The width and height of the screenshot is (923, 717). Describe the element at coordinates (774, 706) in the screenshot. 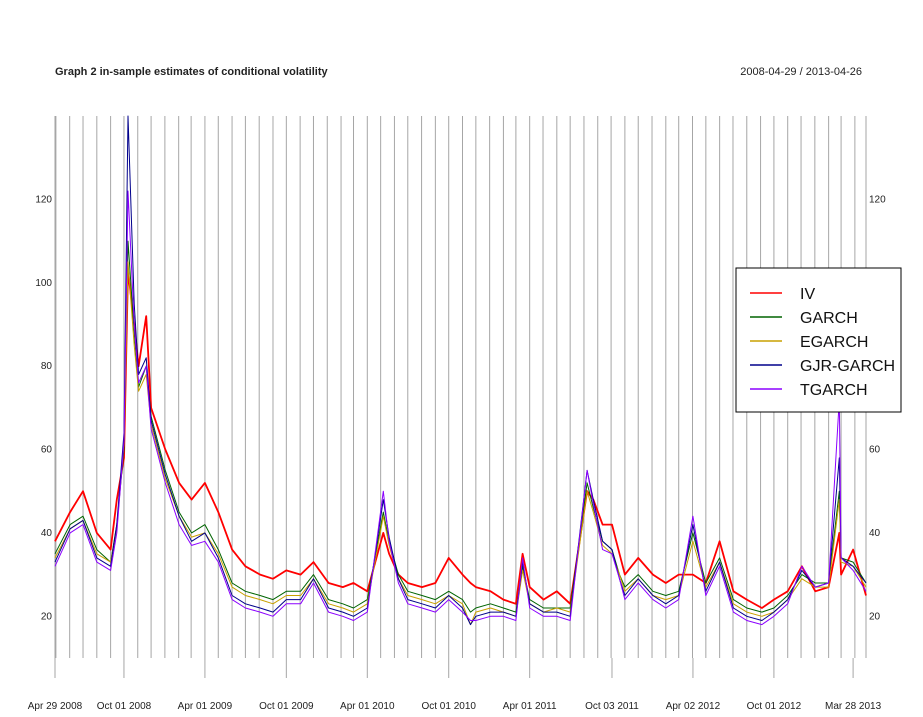

I see `x-tick-label: Oct 01 2012` at that location.